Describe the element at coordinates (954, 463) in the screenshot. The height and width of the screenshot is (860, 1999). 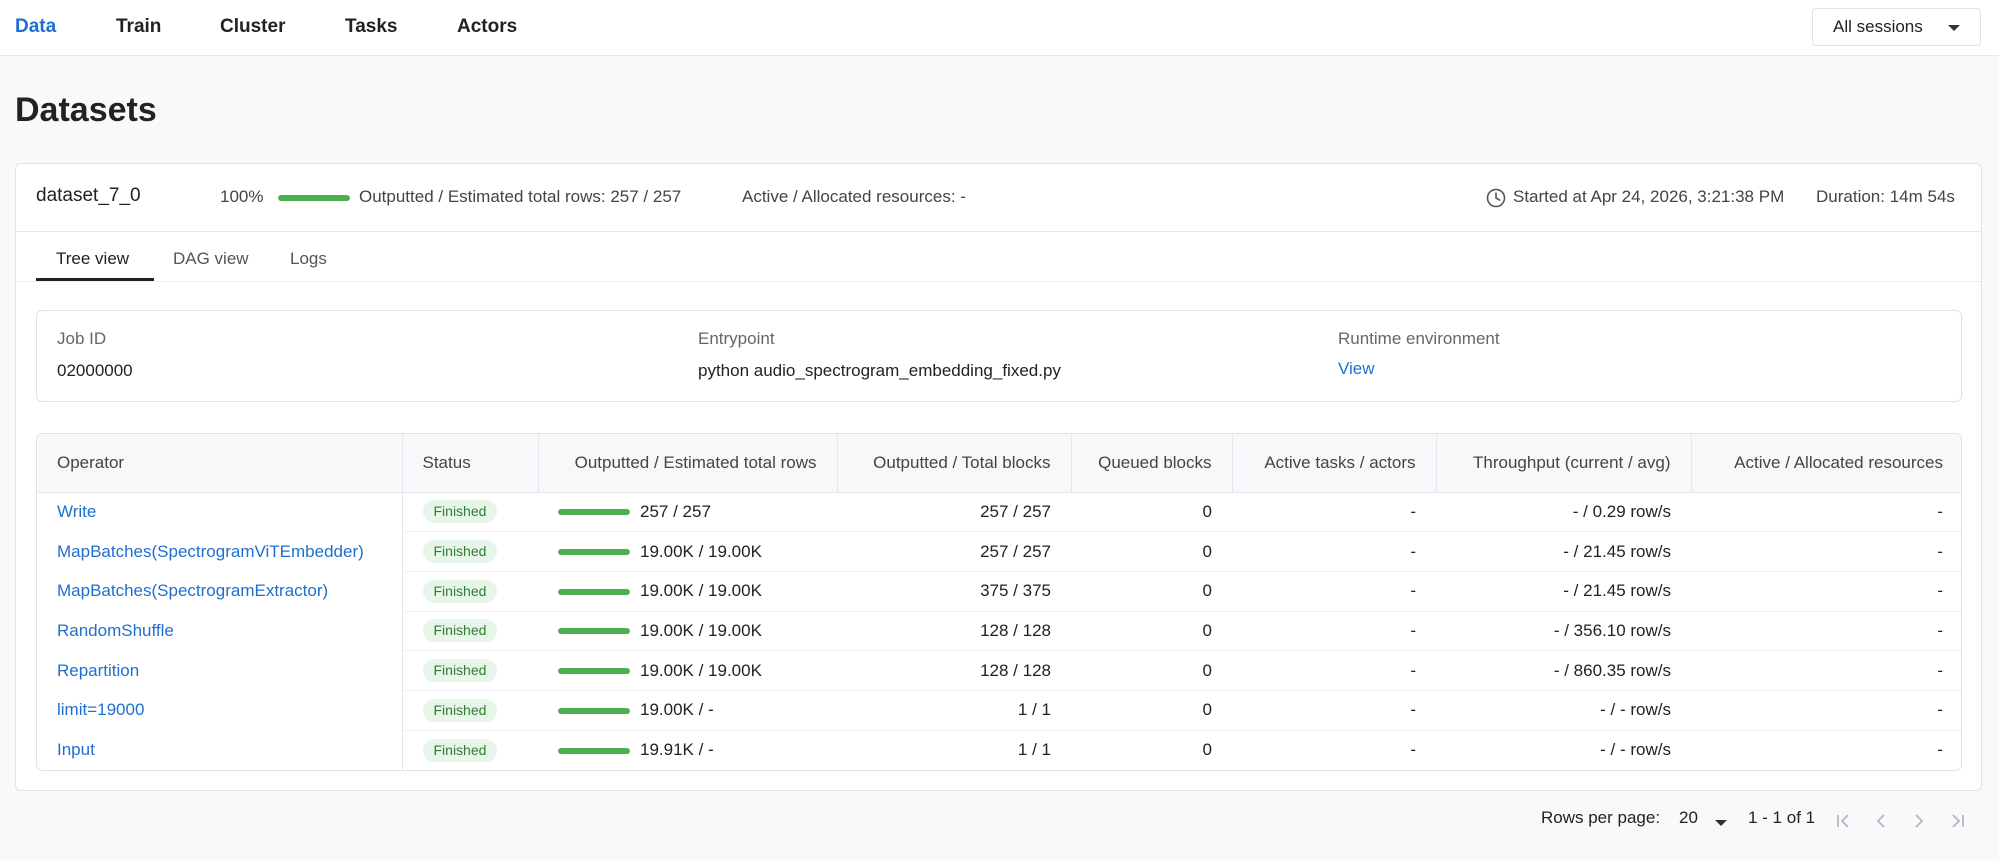
I see `col-header-blocks: Outputted / Total blocks` at that location.